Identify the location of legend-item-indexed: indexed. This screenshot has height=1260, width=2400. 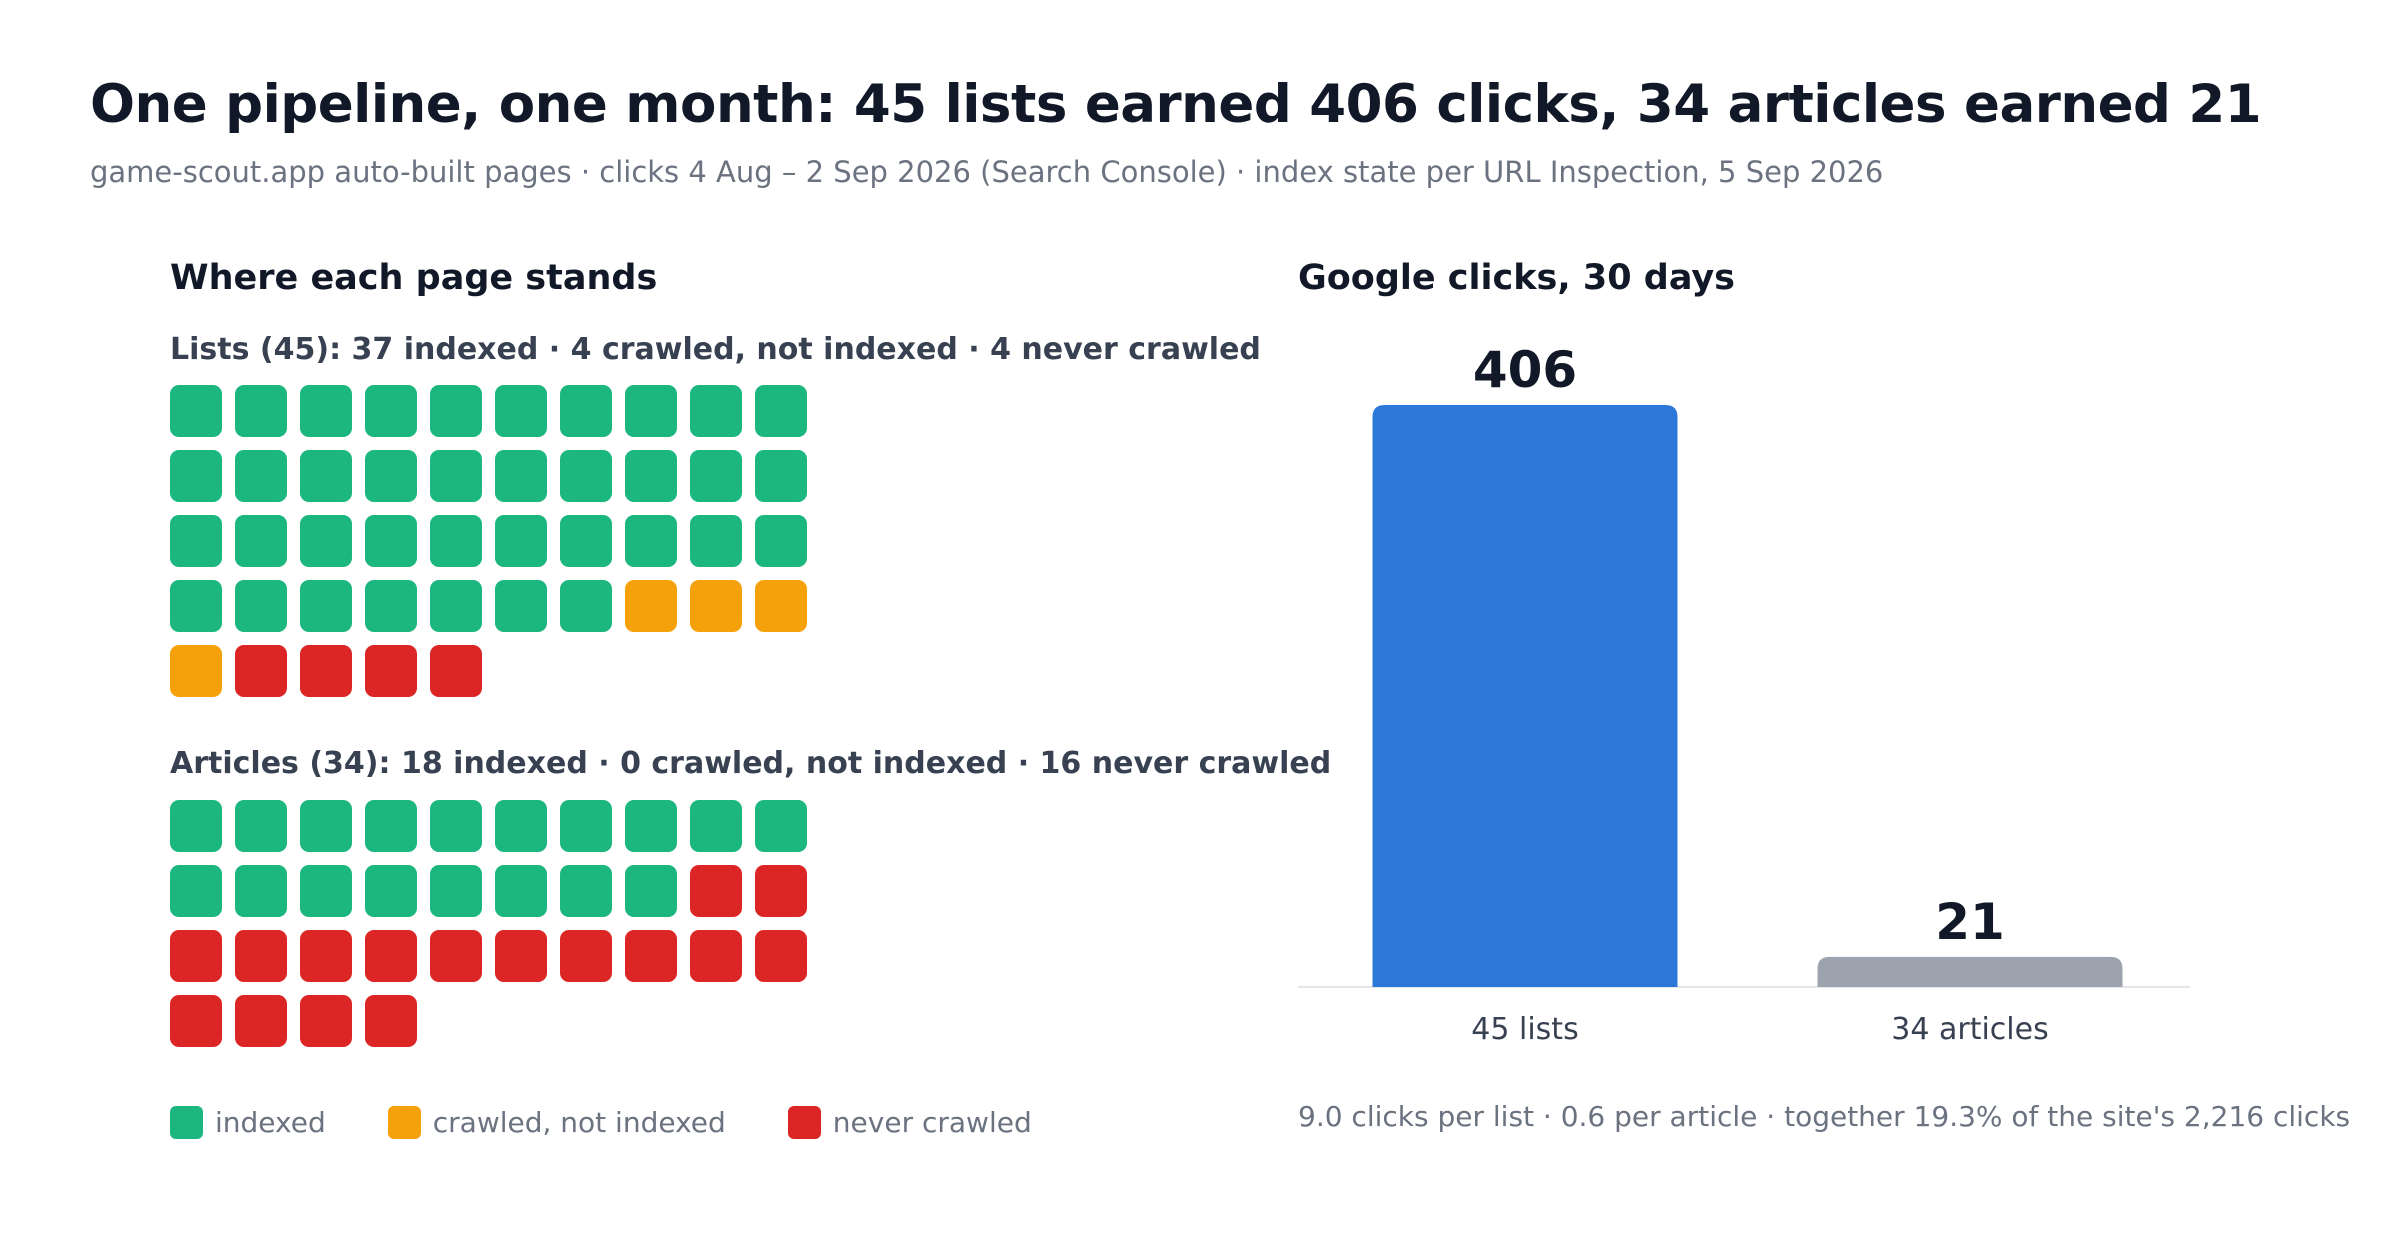
(248, 1122).